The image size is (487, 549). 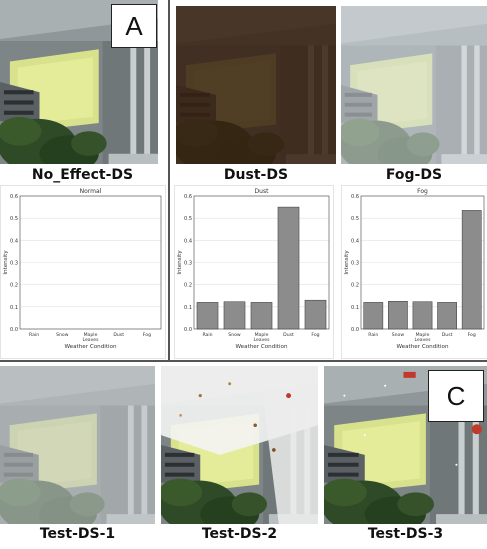 I want to click on caption-test-ds-3: Test-DS-3, so click(x=405, y=534).